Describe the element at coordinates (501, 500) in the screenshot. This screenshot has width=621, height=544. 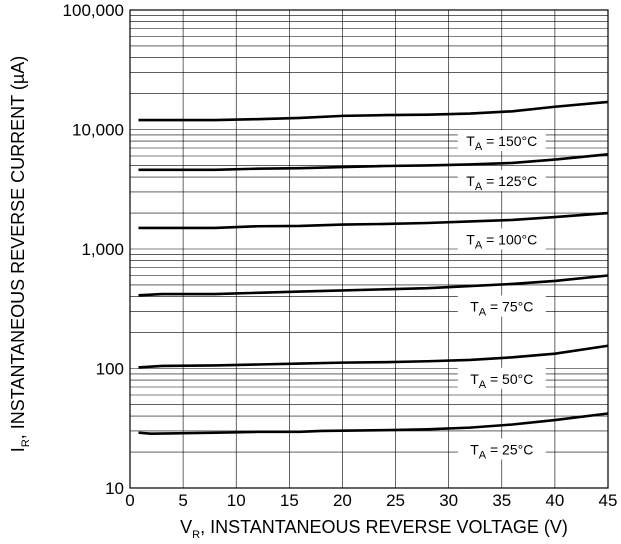
I see `x-tick-label: 35` at that location.